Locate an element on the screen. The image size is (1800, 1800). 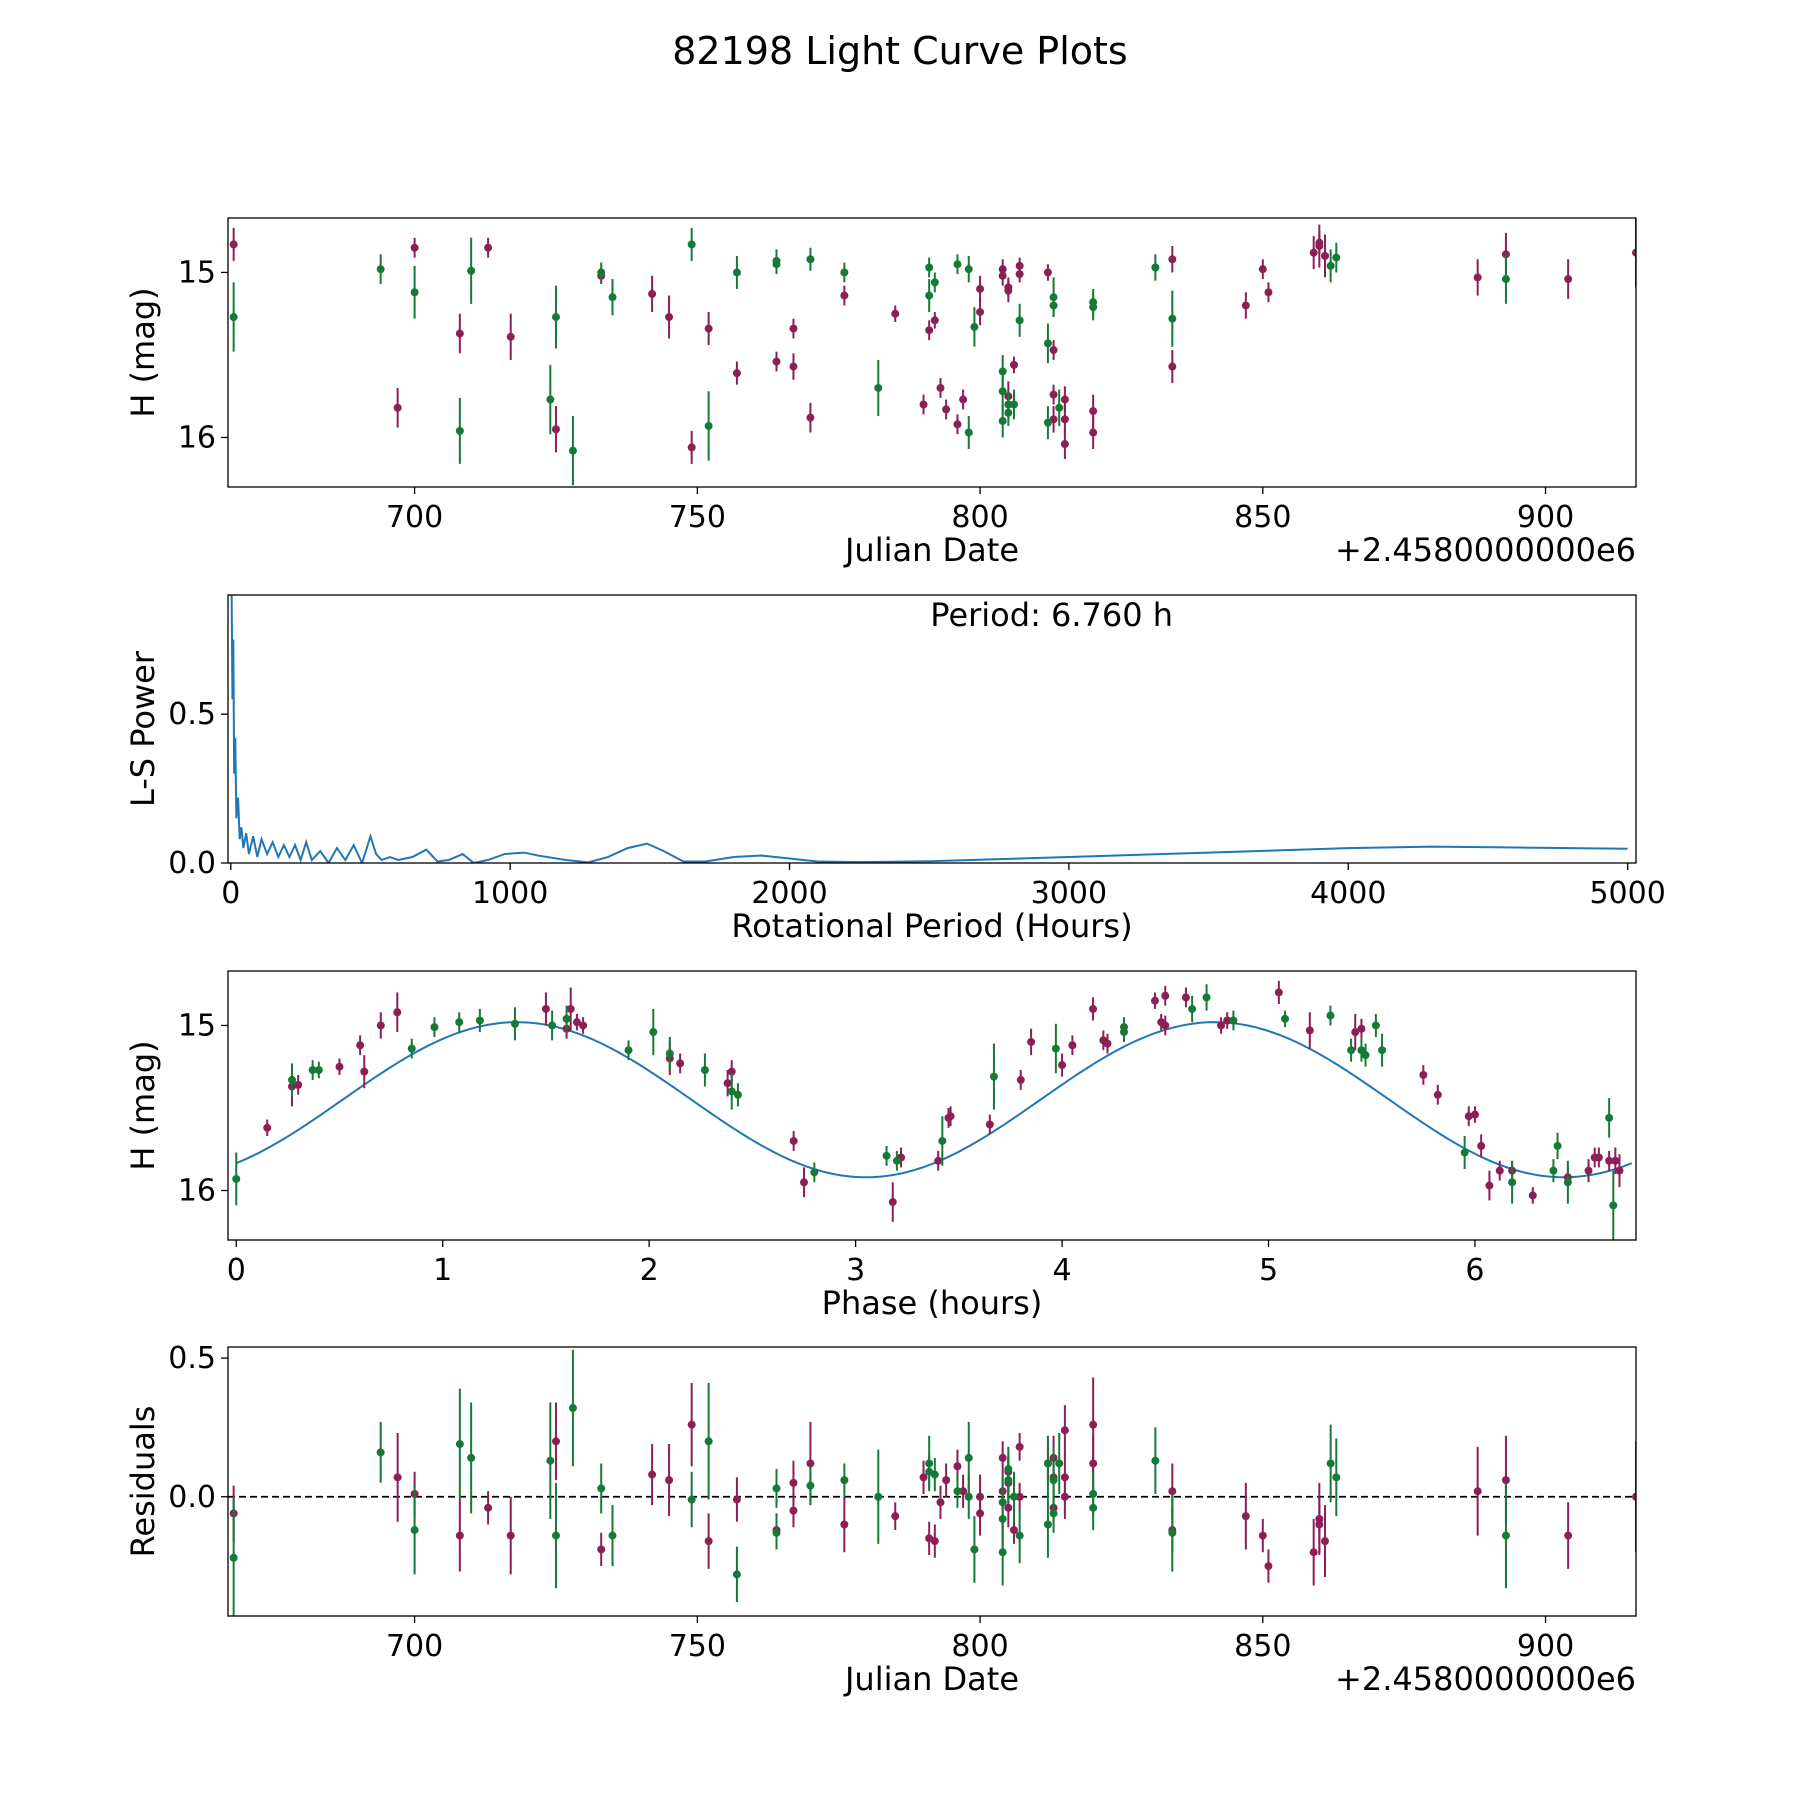
phase-y-tick-label: 16 is located at coordinates (197, 1190).